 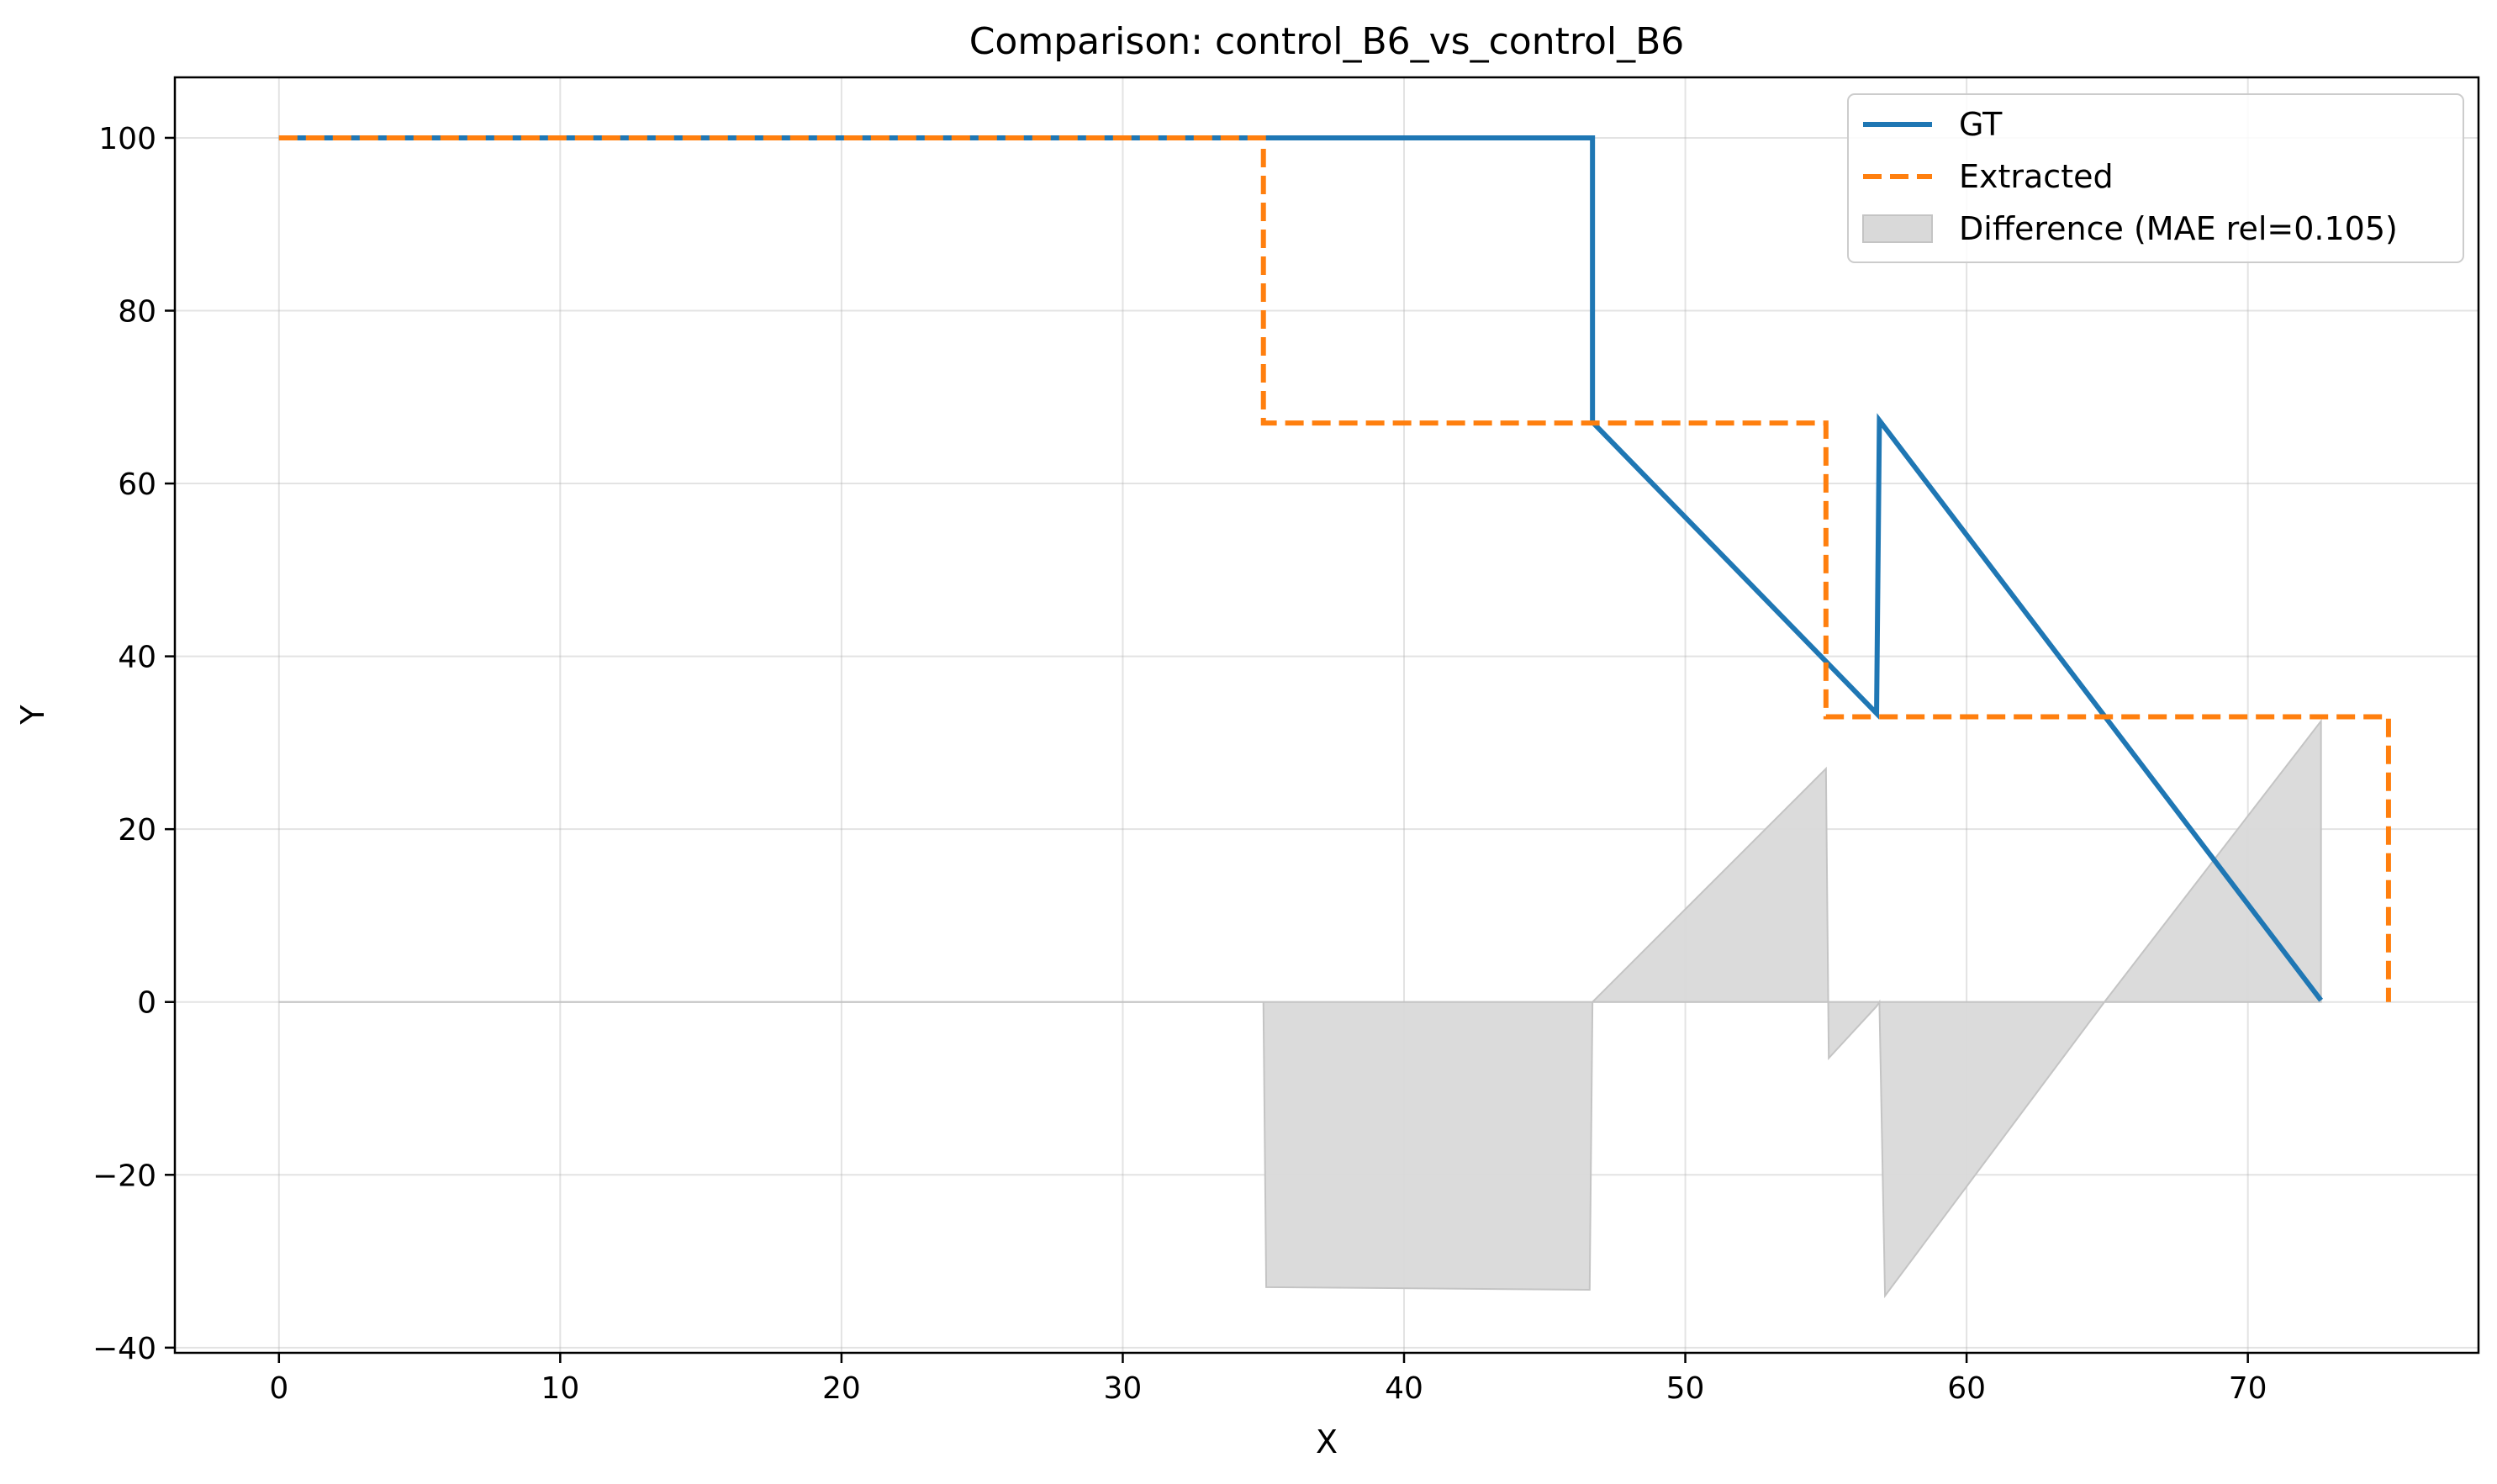 What do you see at coordinates (124, 1349) in the screenshot?
I see `y-tick-label: −40` at bounding box center [124, 1349].